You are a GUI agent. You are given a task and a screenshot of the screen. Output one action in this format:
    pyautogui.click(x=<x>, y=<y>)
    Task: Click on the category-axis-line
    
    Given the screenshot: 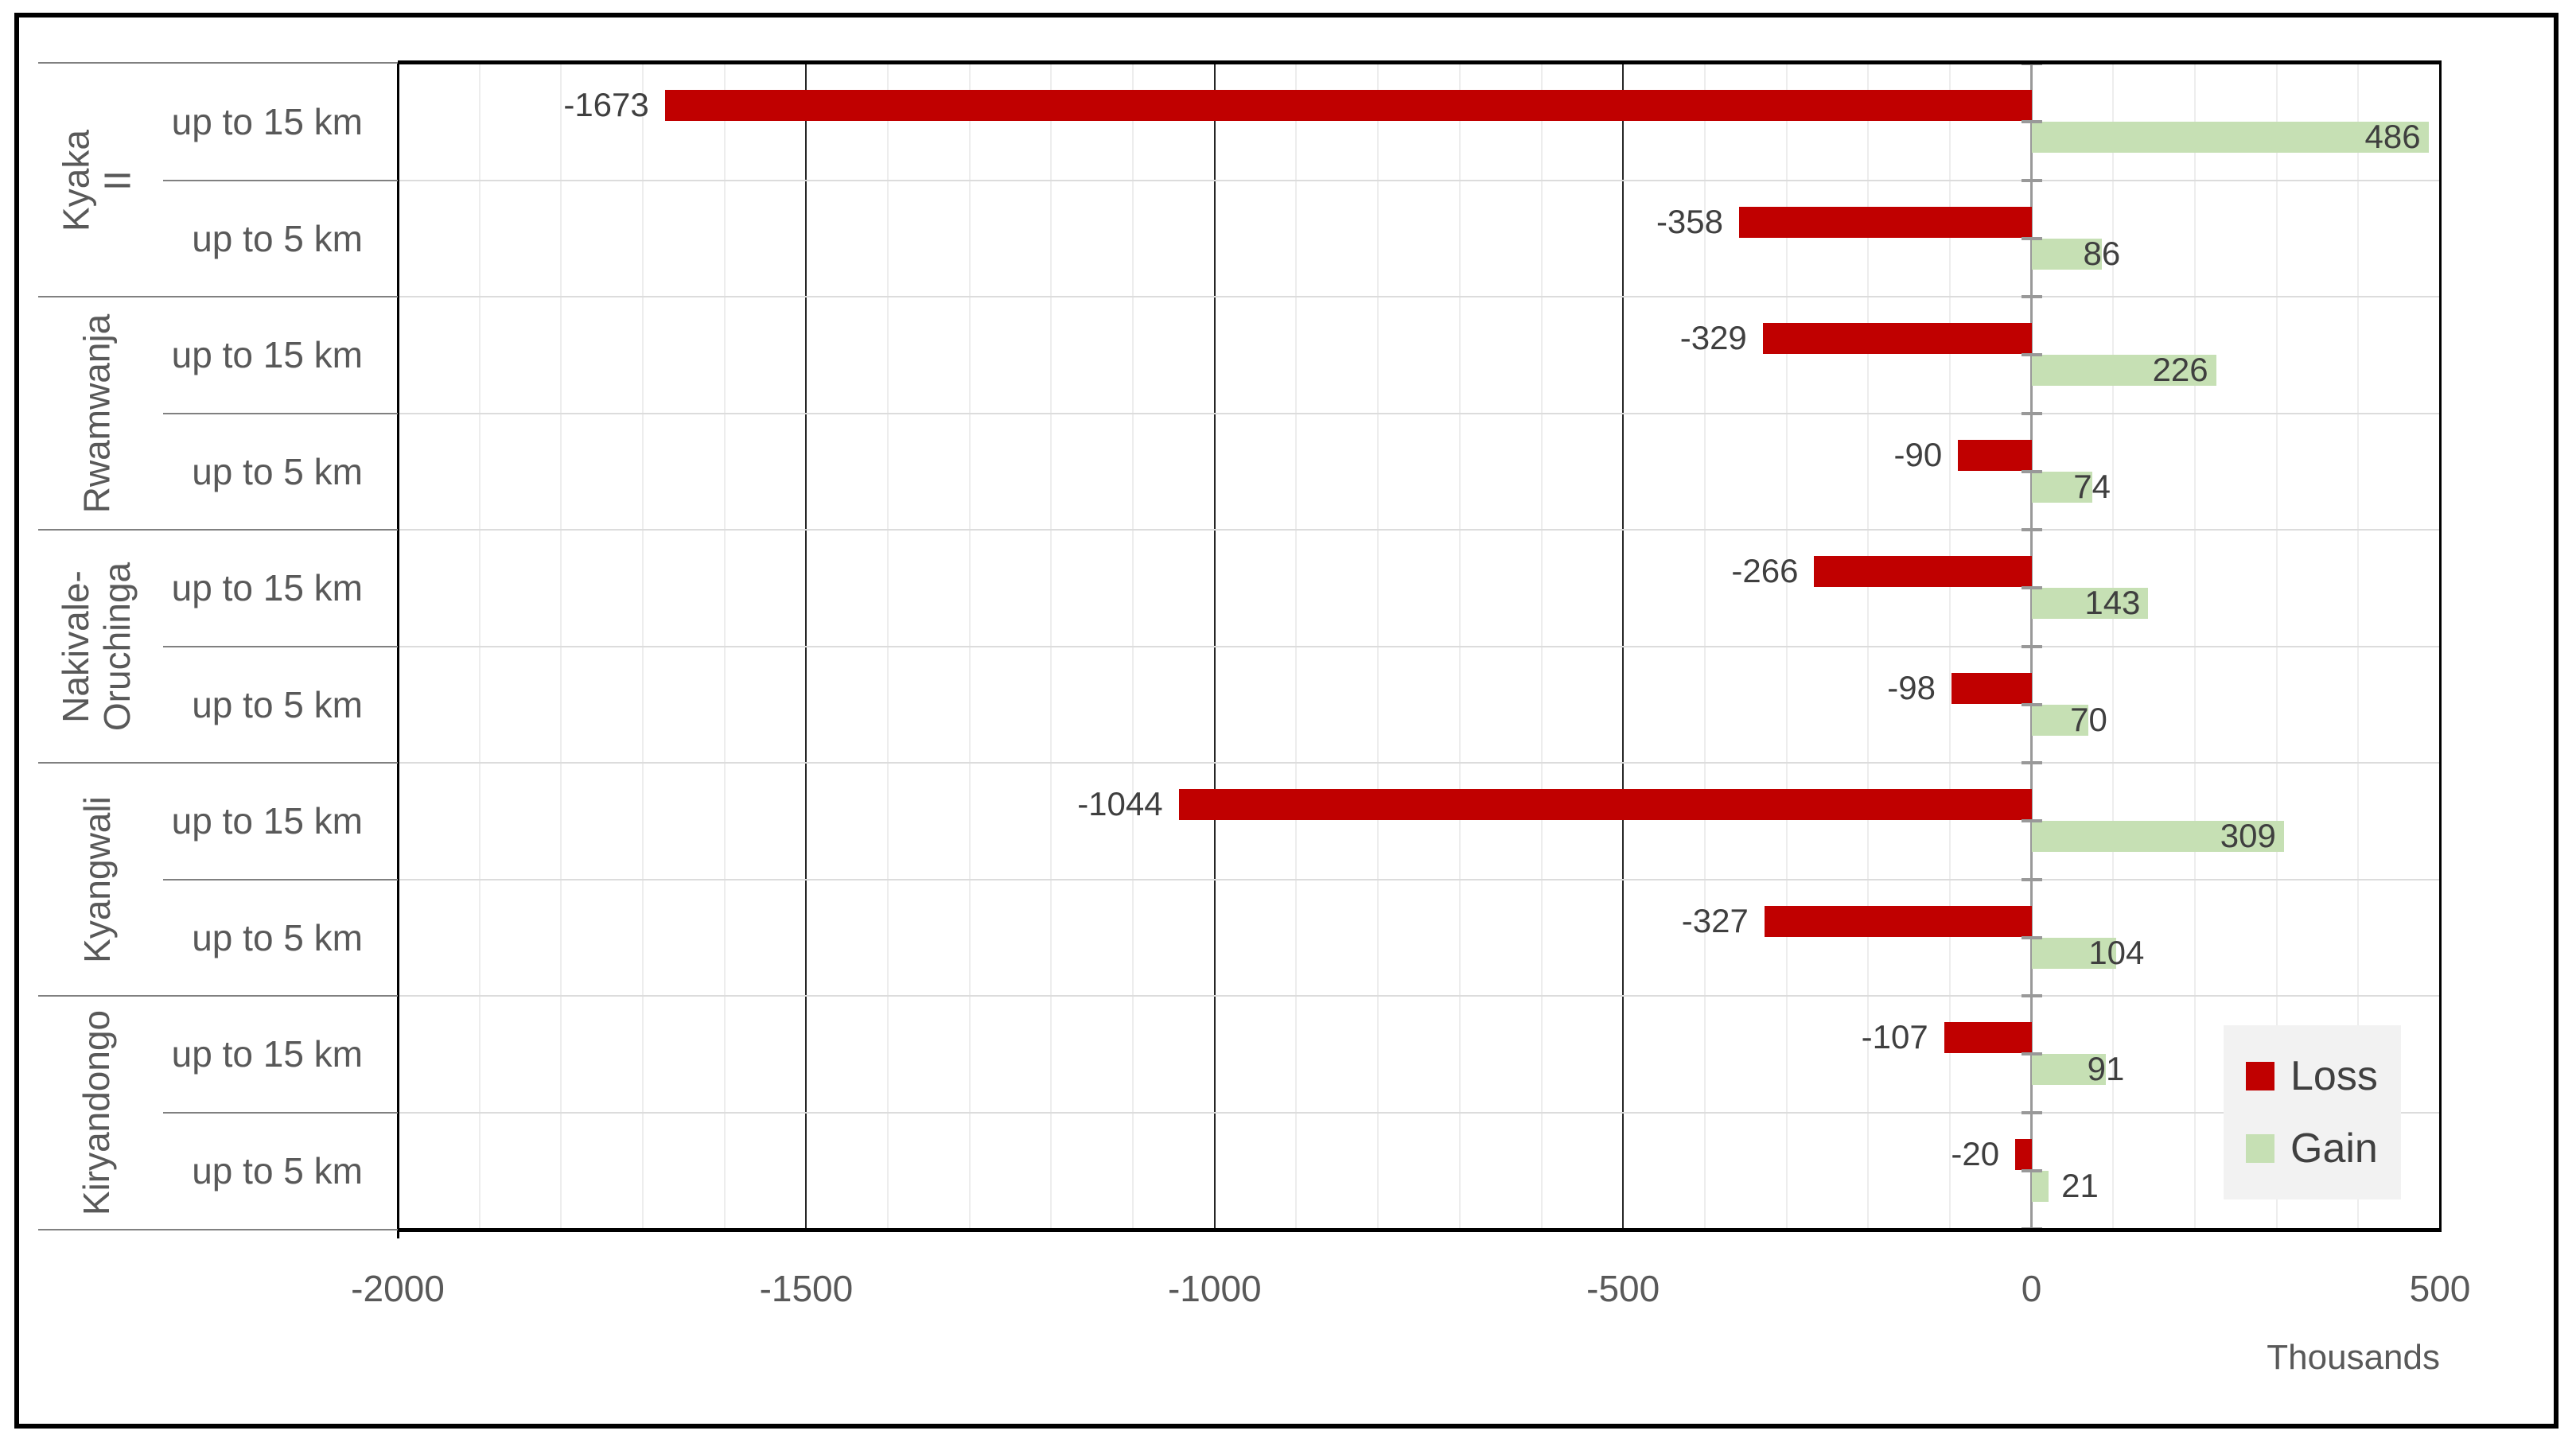 What is the action you would take?
    pyautogui.click(x=398, y=651)
    